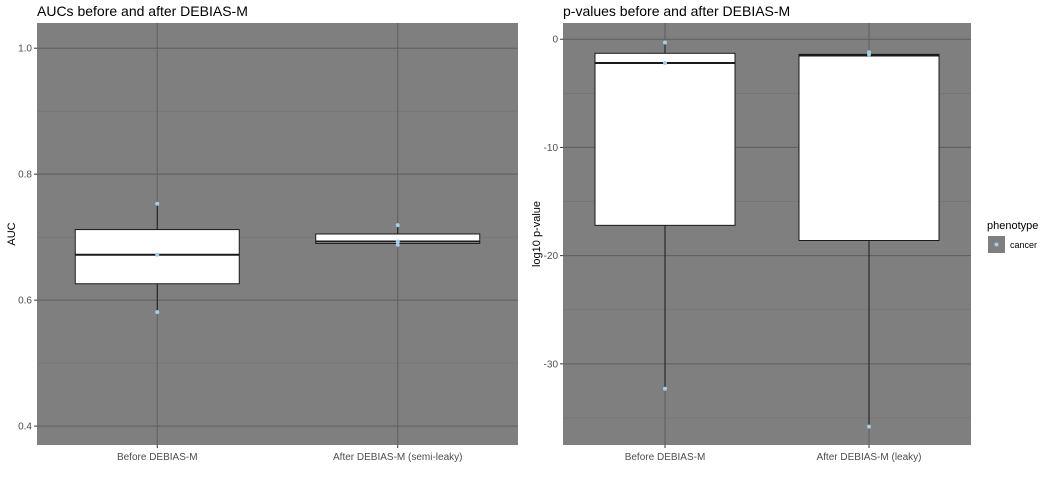 Image resolution: width=1050 pixels, height=480 pixels. What do you see at coordinates (551, 364) in the screenshot?
I see `pvalue-y-tick-label: -30` at bounding box center [551, 364].